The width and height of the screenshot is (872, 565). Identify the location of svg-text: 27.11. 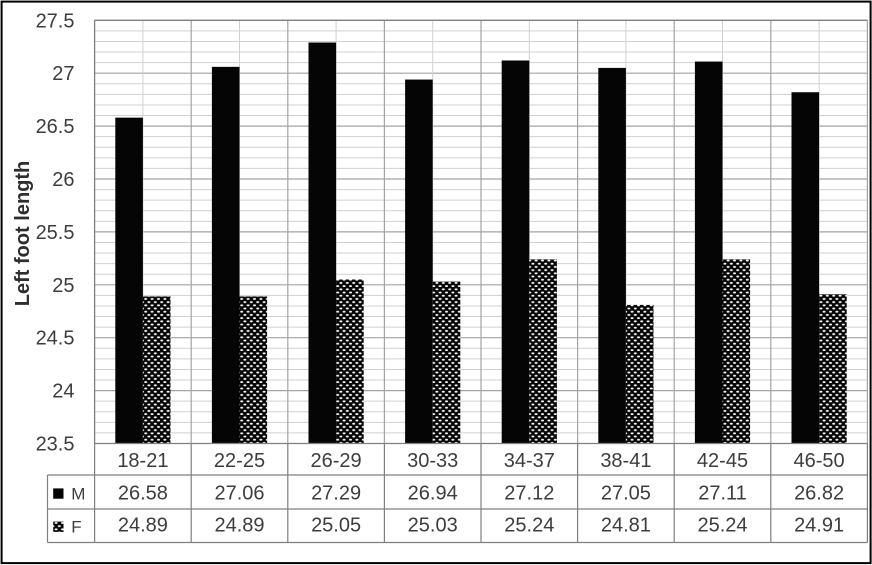
(722, 494).